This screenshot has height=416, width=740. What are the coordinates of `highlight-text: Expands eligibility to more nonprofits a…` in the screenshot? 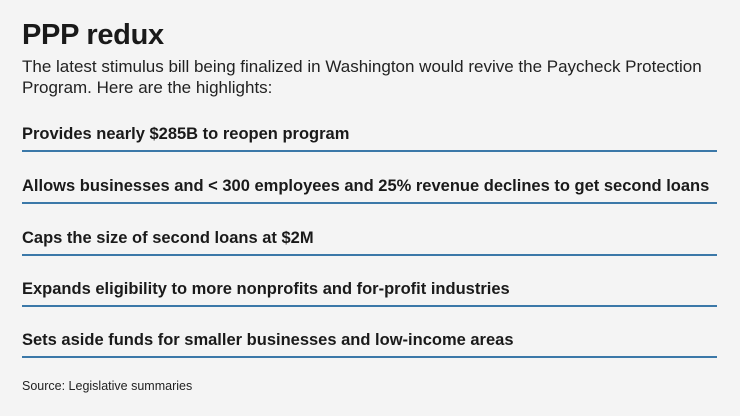 It's located at (266, 289).